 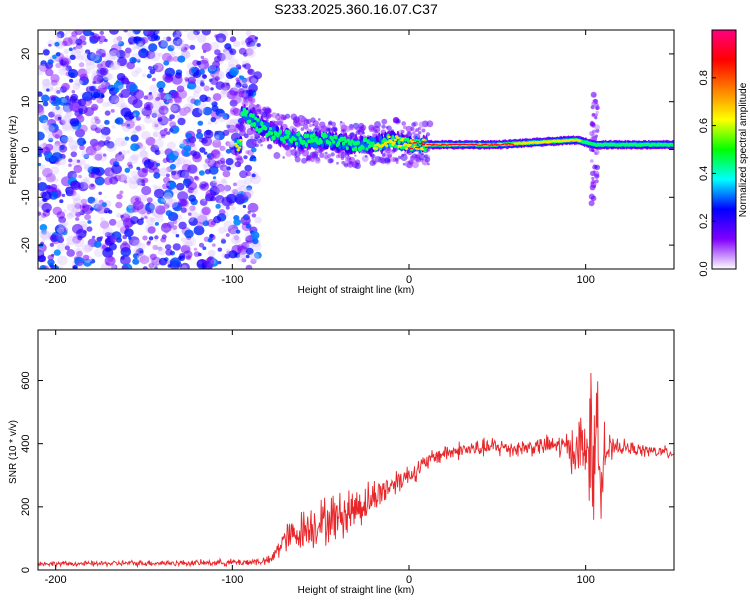 What do you see at coordinates (704, 268) in the screenshot?
I see `colorbar-tick-label: 0.0` at bounding box center [704, 268].